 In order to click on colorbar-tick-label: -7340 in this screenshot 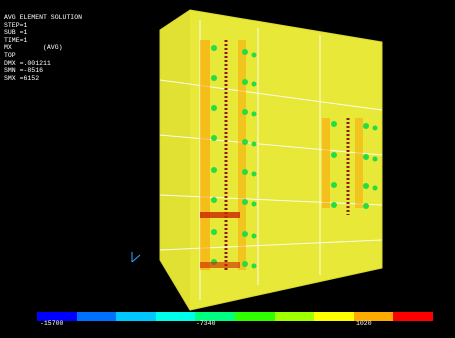, I will do `click(206, 323)`.